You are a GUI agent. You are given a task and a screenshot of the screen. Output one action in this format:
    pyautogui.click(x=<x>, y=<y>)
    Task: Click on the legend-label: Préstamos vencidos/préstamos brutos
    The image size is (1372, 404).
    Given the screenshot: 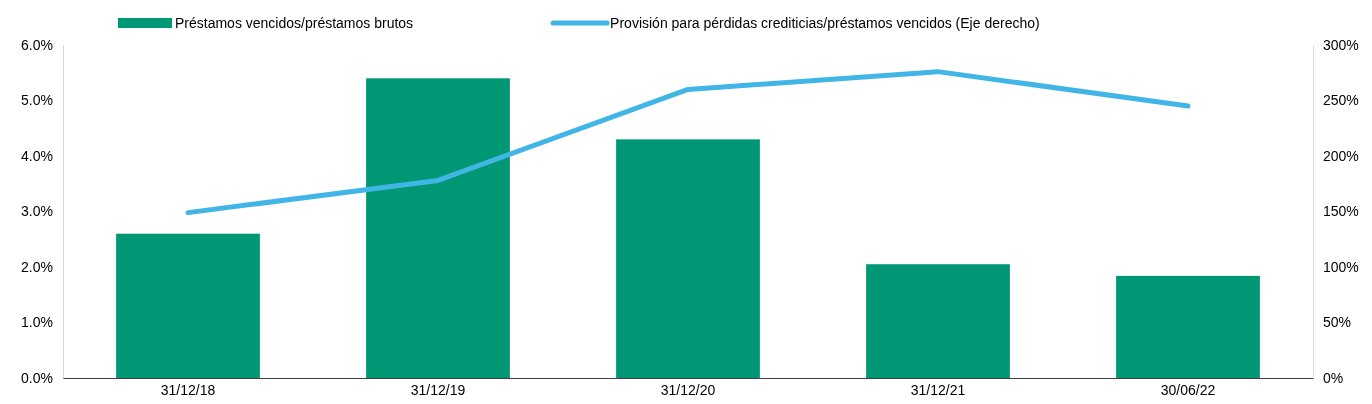 What is the action you would take?
    pyautogui.click(x=294, y=22)
    